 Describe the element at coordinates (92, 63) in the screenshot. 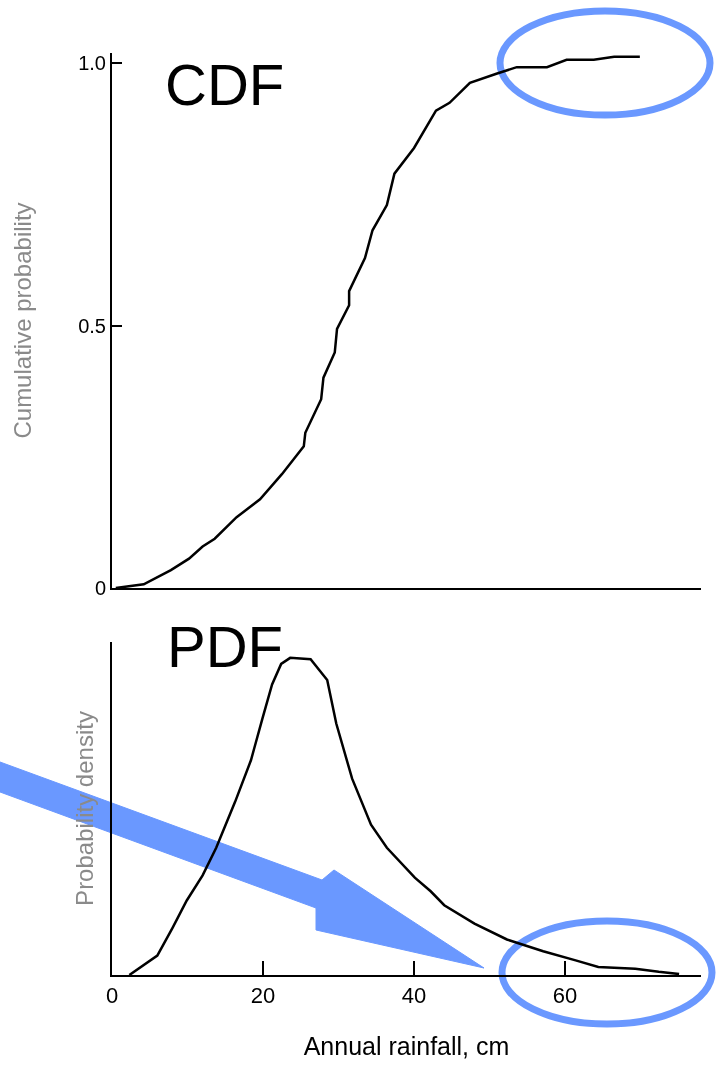

I see `y-tick-label: 1.0` at that location.